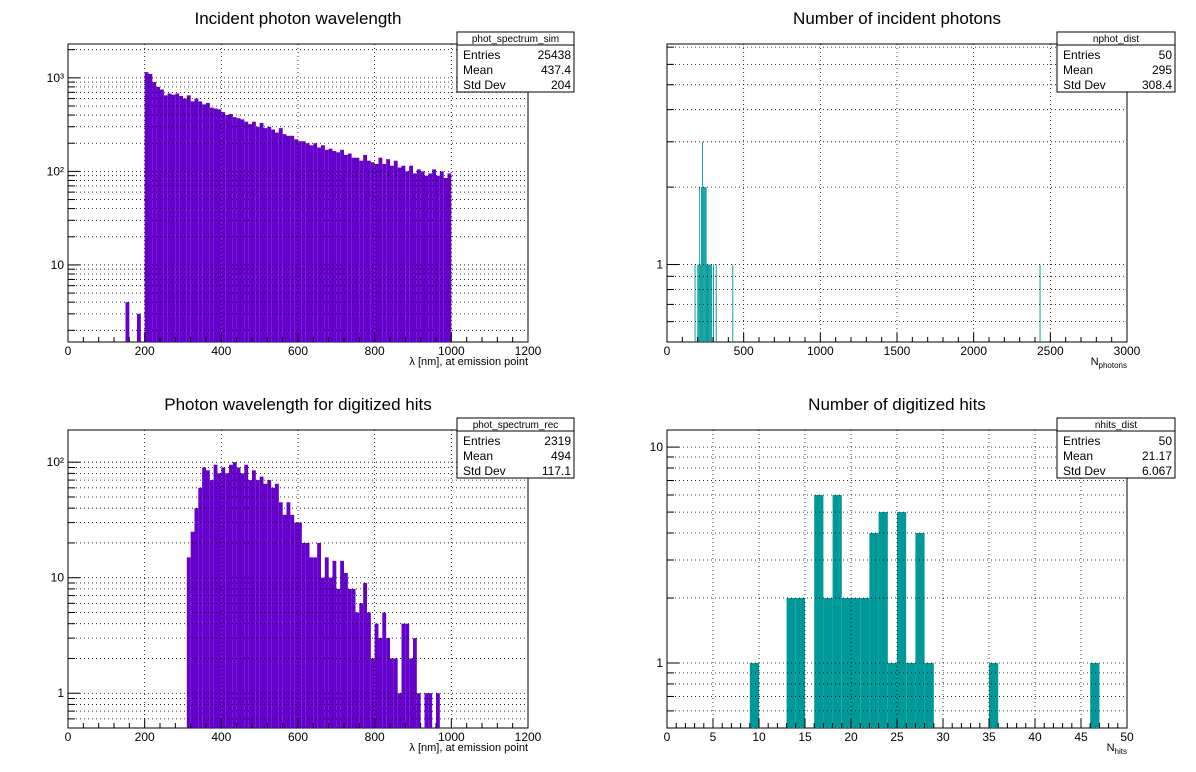  What do you see at coordinates (973, 351) in the screenshot?
I see `x-tick-label: 2000` at bounding box center [973, 351].